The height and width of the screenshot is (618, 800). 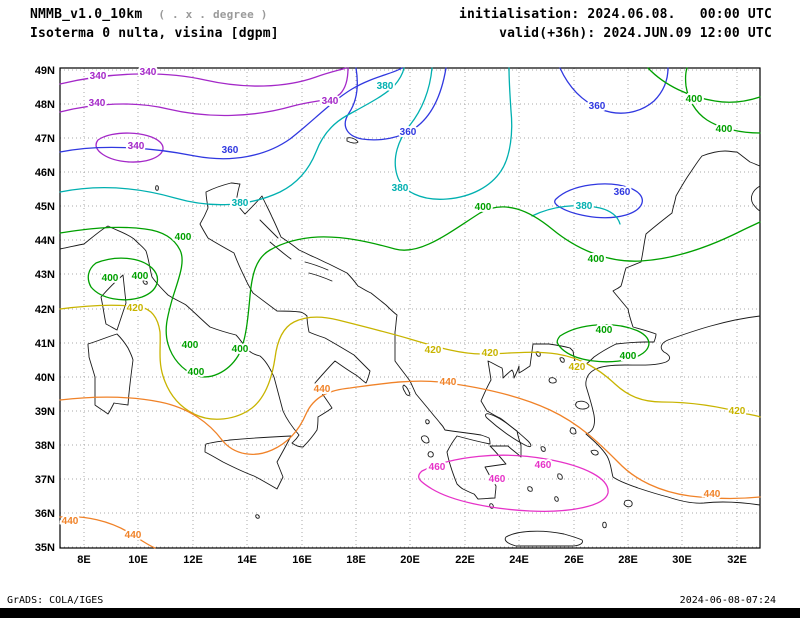 I want to click on footer-row: GrADS: COLA/IGES 2024-06-08-07:24, so click(x=391, y=600).